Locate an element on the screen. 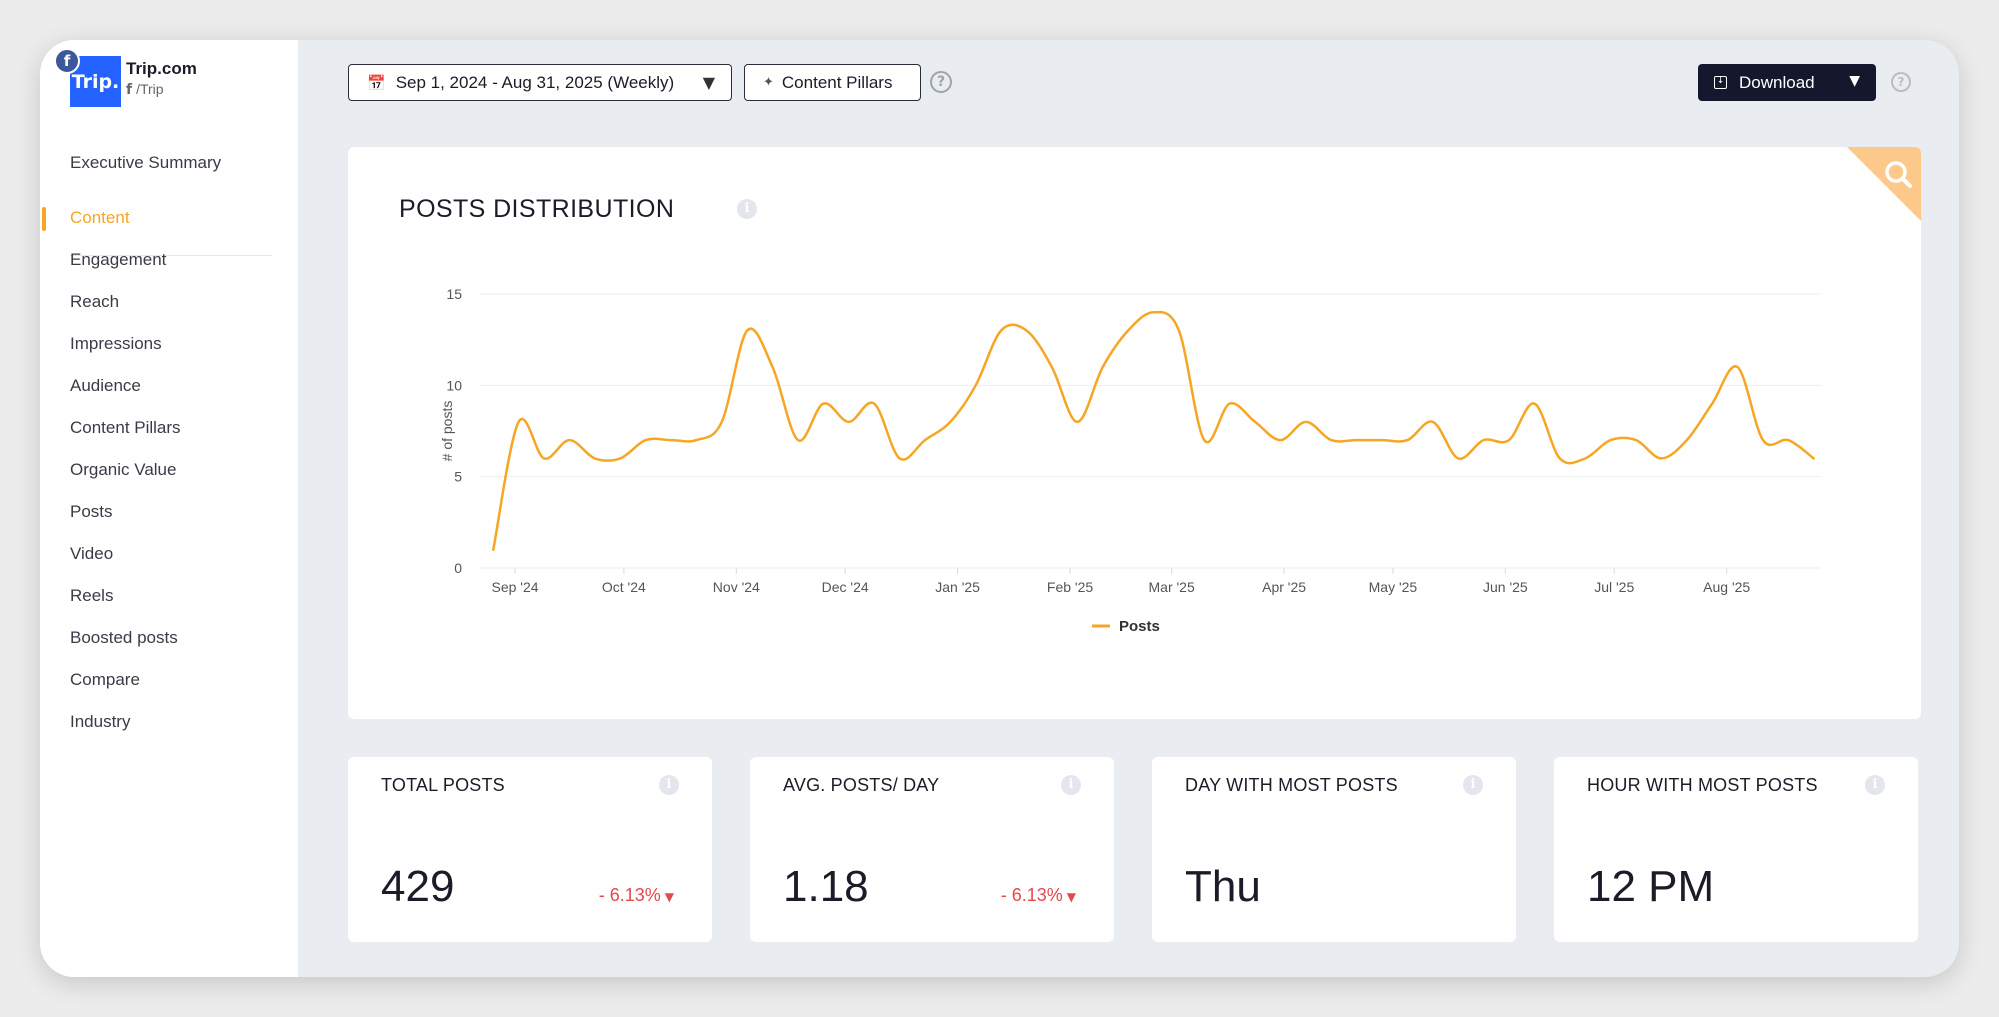 The height and width of the screenshot is (1017, 1999). content-pillars-button: ✦ Content Pillars is located at coordinates (832, 82).